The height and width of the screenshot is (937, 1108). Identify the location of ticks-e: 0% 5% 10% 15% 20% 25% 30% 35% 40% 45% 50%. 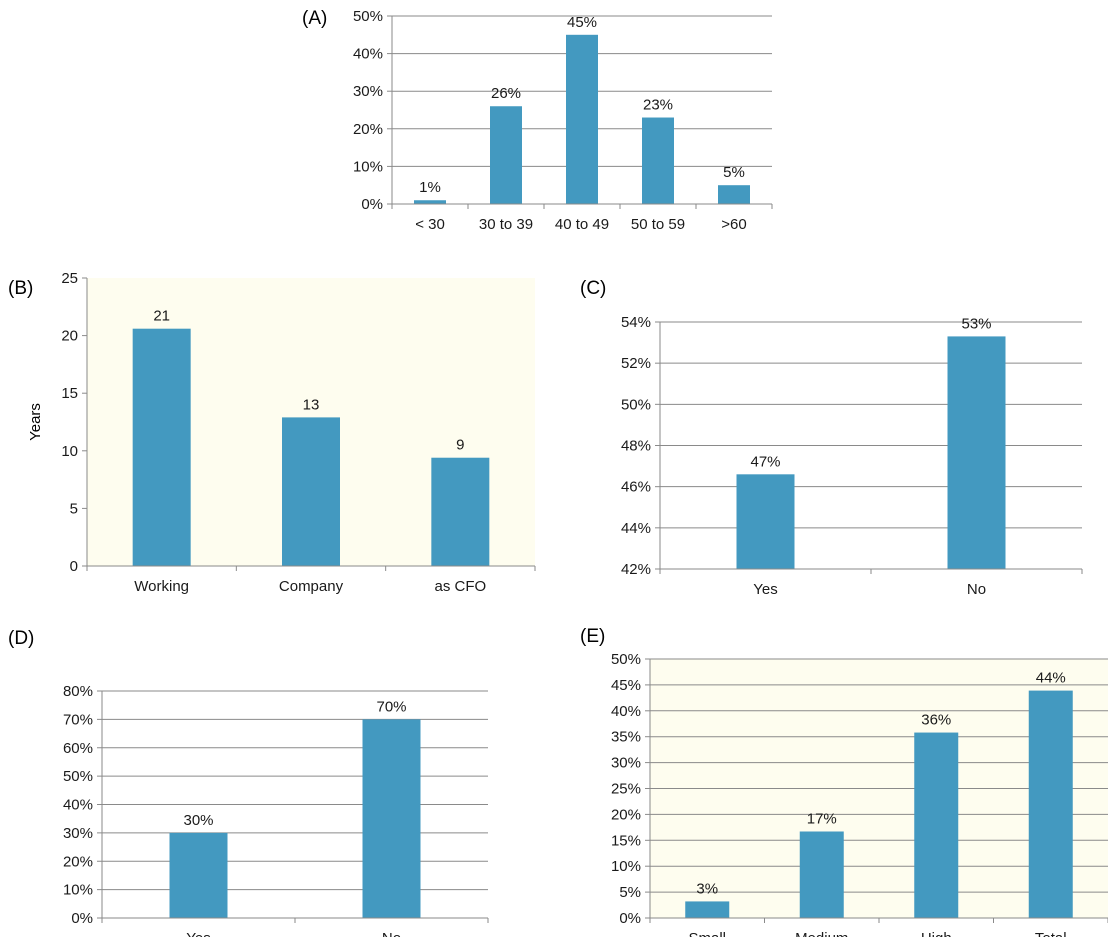
(859, 789).